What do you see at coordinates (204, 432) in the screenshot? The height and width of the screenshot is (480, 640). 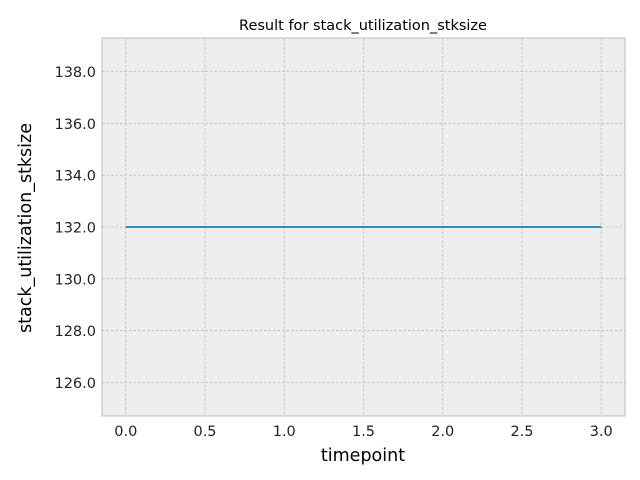 I see `x-tick-label: 0.5` at bounding box center [204, 432].